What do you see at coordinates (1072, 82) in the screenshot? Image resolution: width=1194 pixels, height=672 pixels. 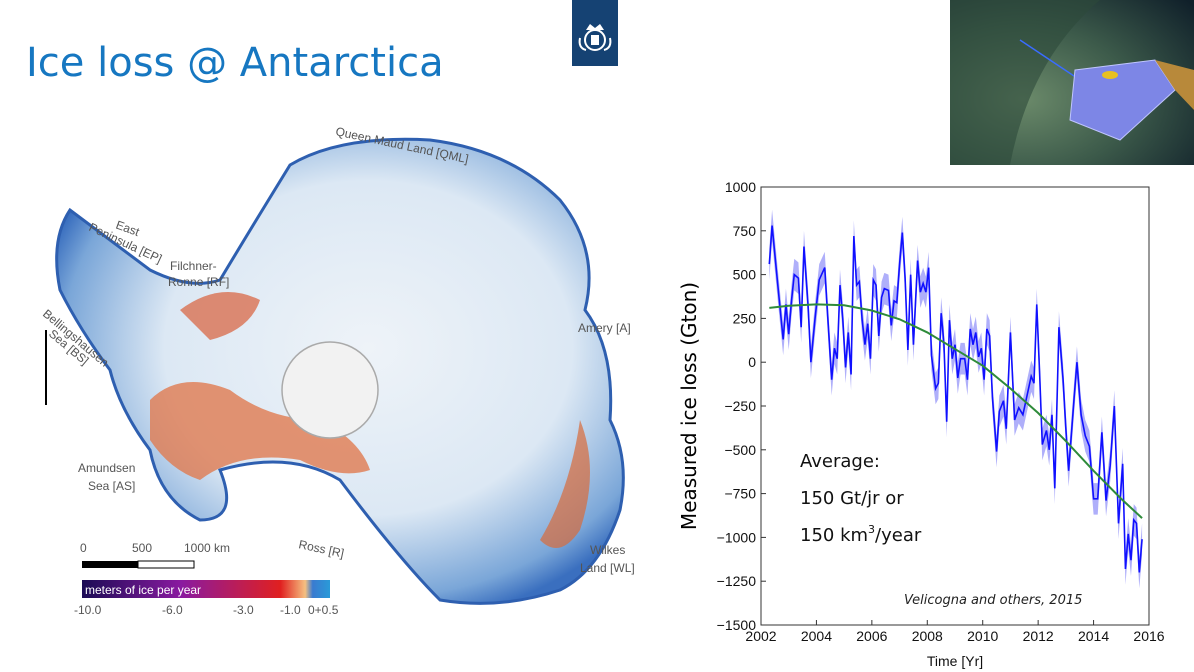 I see `satellite-image` at bounding box center [1072, 82].